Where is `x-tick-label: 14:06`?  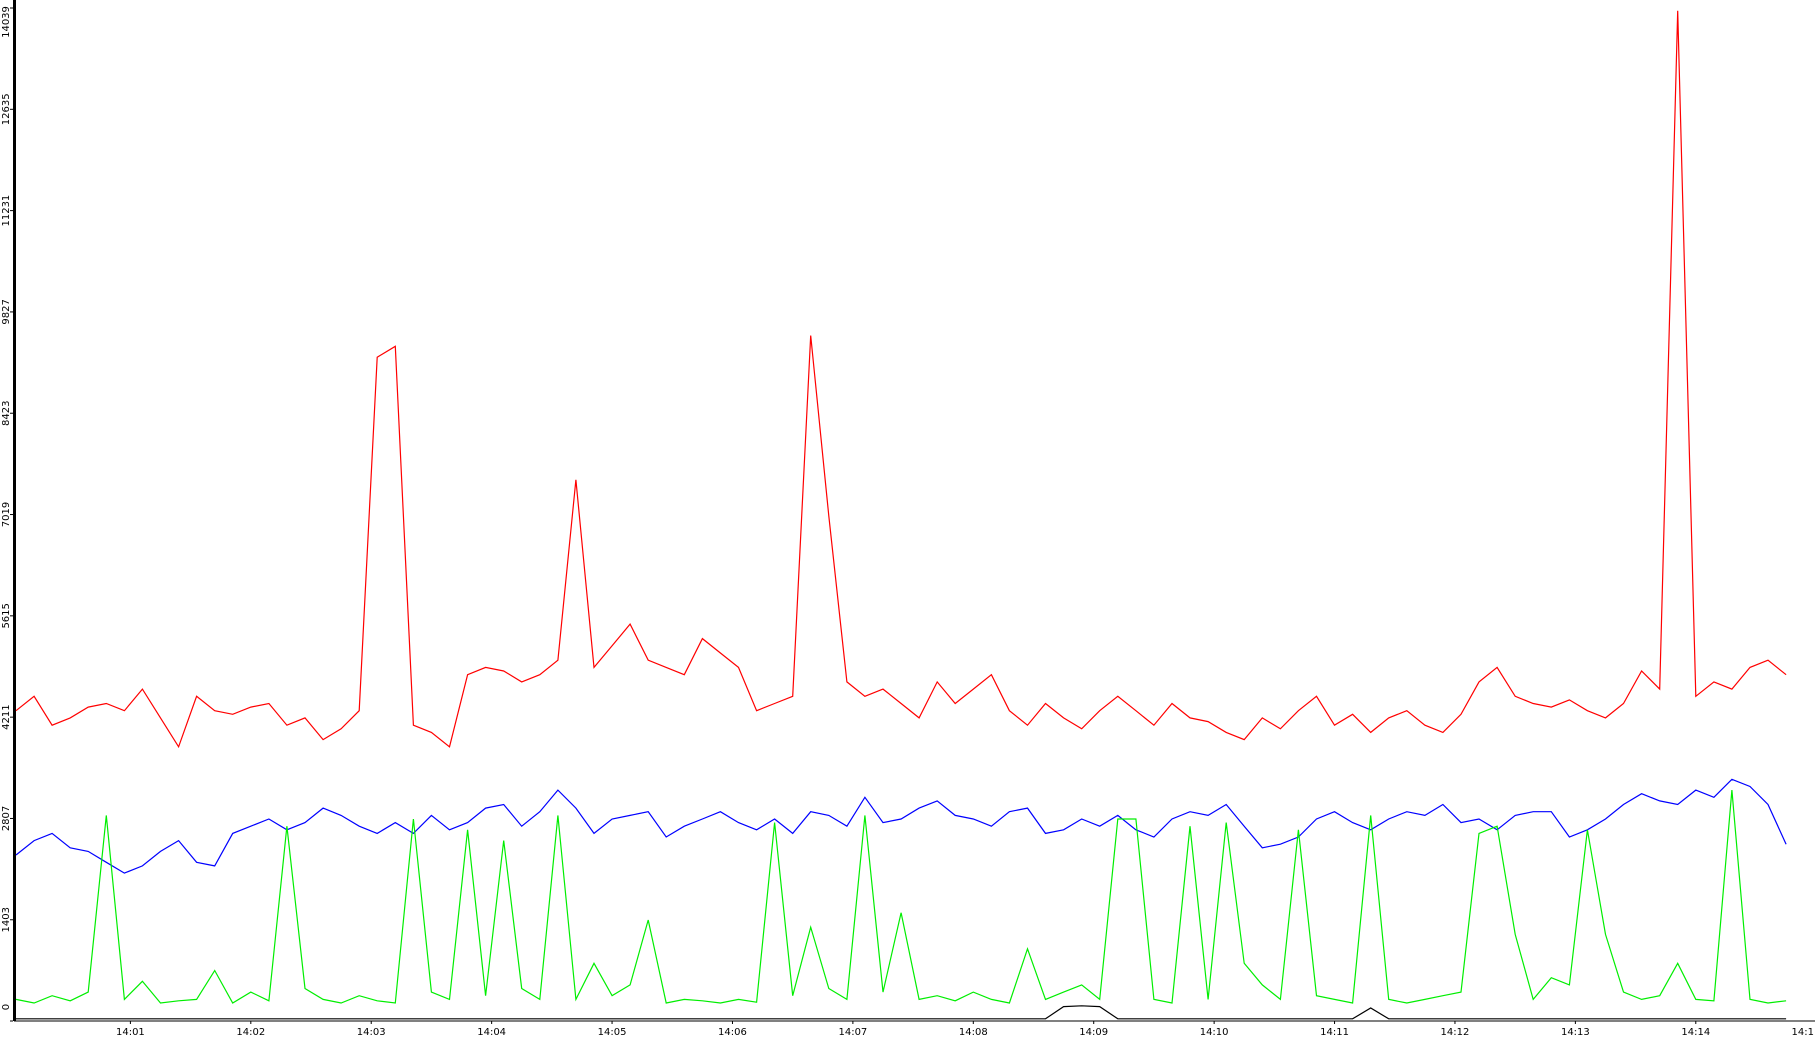
x-tick-label: 14:06 is located at coordinates (732, 1032).